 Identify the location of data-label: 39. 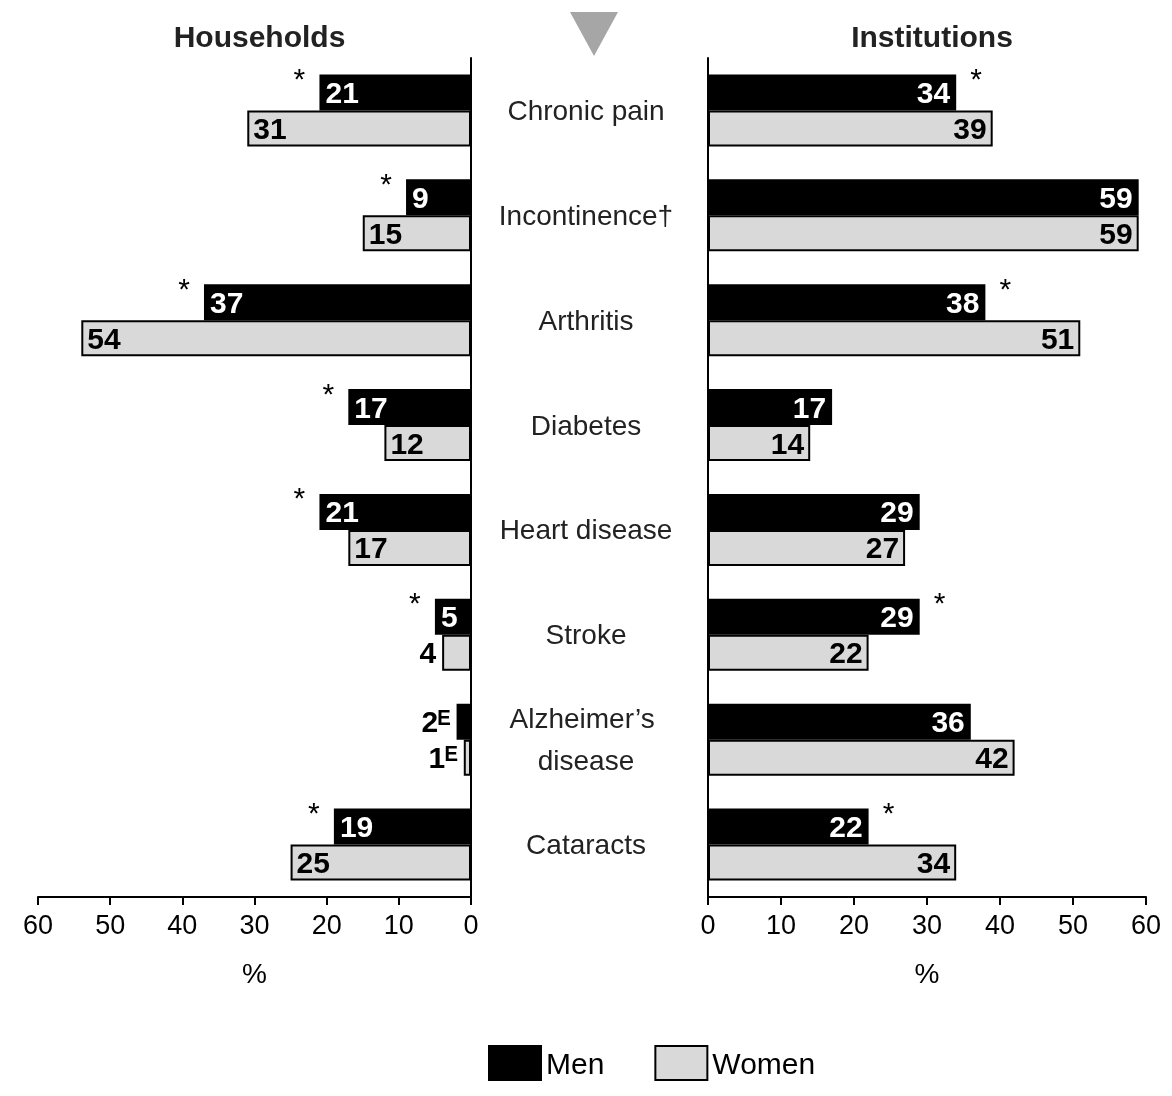
(970, 128).